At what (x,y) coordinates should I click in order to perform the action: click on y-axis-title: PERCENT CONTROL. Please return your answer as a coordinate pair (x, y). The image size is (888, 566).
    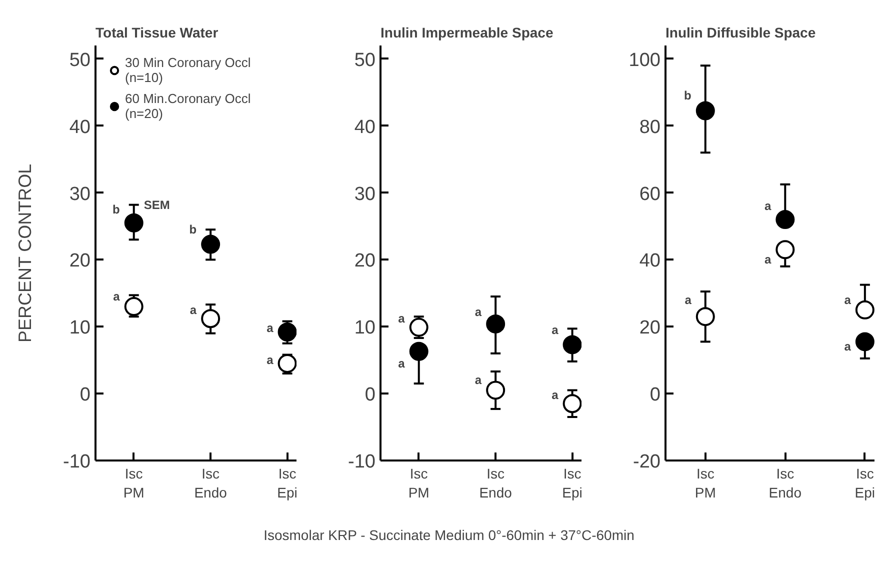
    Looking at the image, I should click on (25, 253).